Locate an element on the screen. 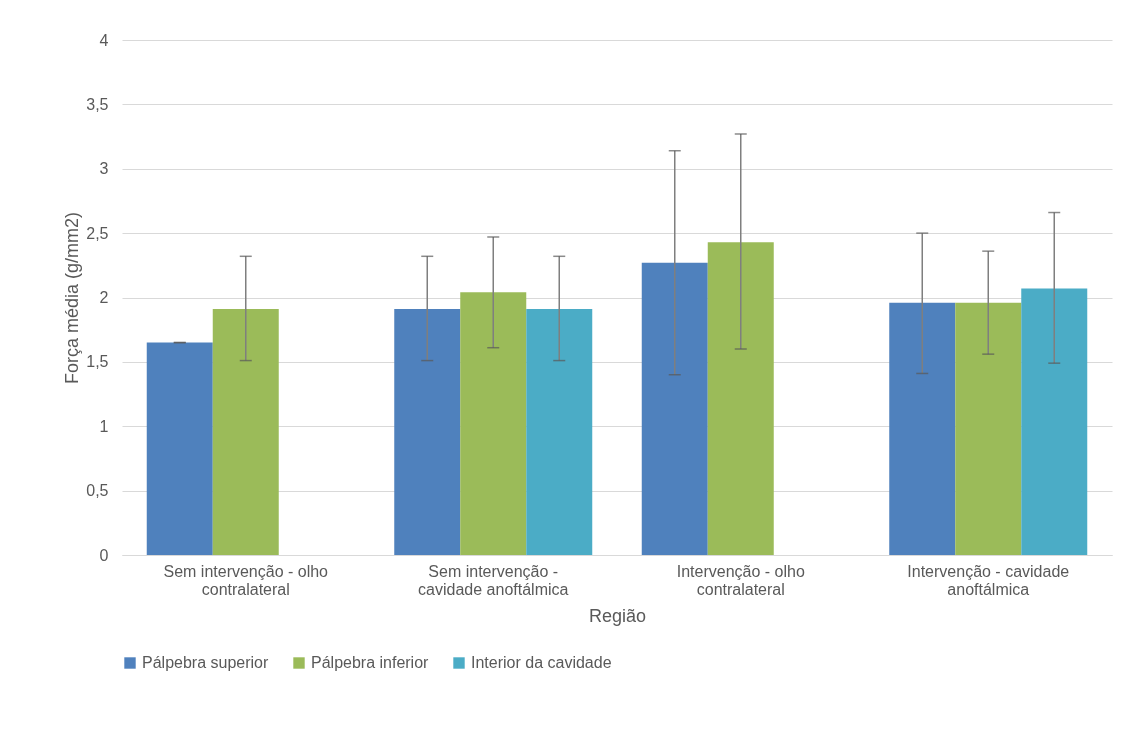 Image resolution: width=1141 pixels, height=745 pixels. legend-label: Pálpebra inferior is located at coordinates (370, 662).